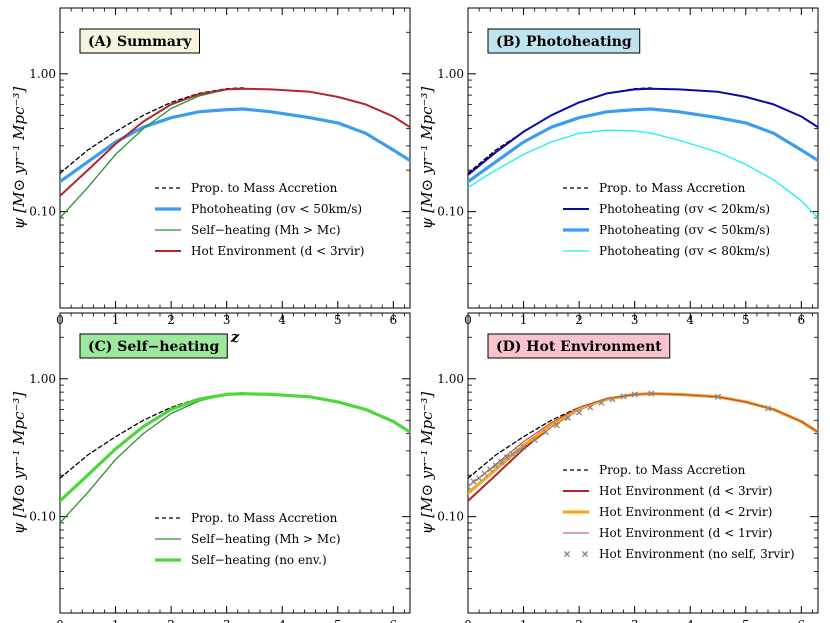 The image size is (830, 623). Describe the element at coordinates (235, 337) in the screenshot. I see `x-axis-title: z` at that location.